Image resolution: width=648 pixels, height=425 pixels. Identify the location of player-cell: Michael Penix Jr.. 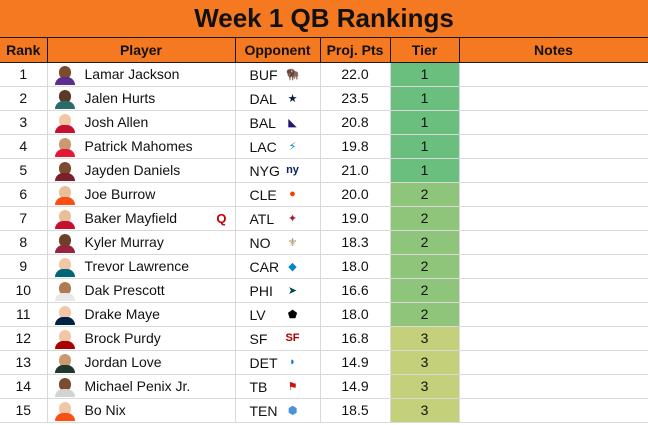
(141, 386).